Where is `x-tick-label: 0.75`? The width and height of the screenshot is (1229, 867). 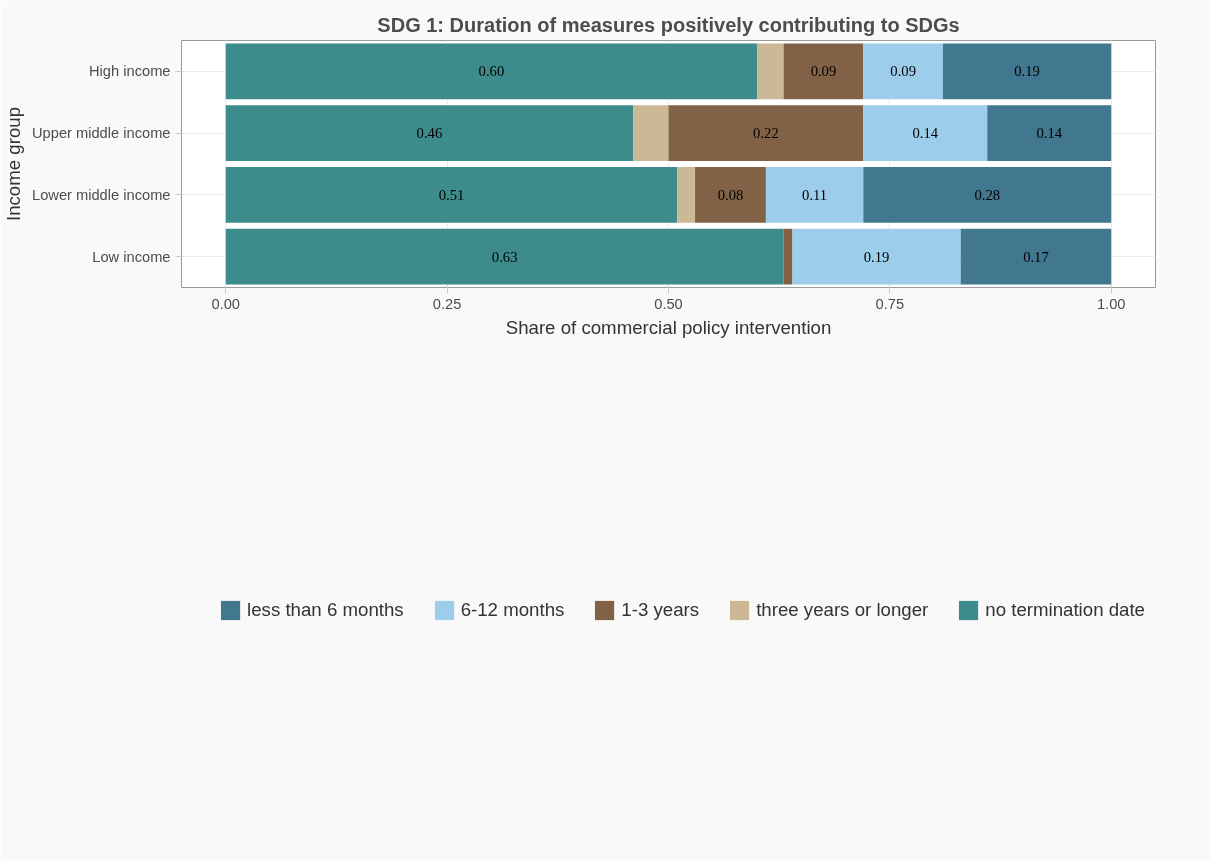
x-tick-label: 0.75 is located at coordinates (890, 303).